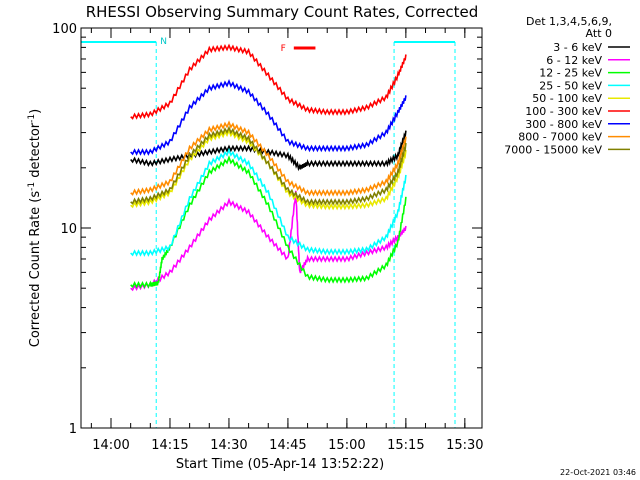 The width and height of the screenshot is (640, 480). What do you see at coordinates (563, 111) in the screenshot?
I see `legend-label: 100 - 300 keV` at bounding box center [563, 111].